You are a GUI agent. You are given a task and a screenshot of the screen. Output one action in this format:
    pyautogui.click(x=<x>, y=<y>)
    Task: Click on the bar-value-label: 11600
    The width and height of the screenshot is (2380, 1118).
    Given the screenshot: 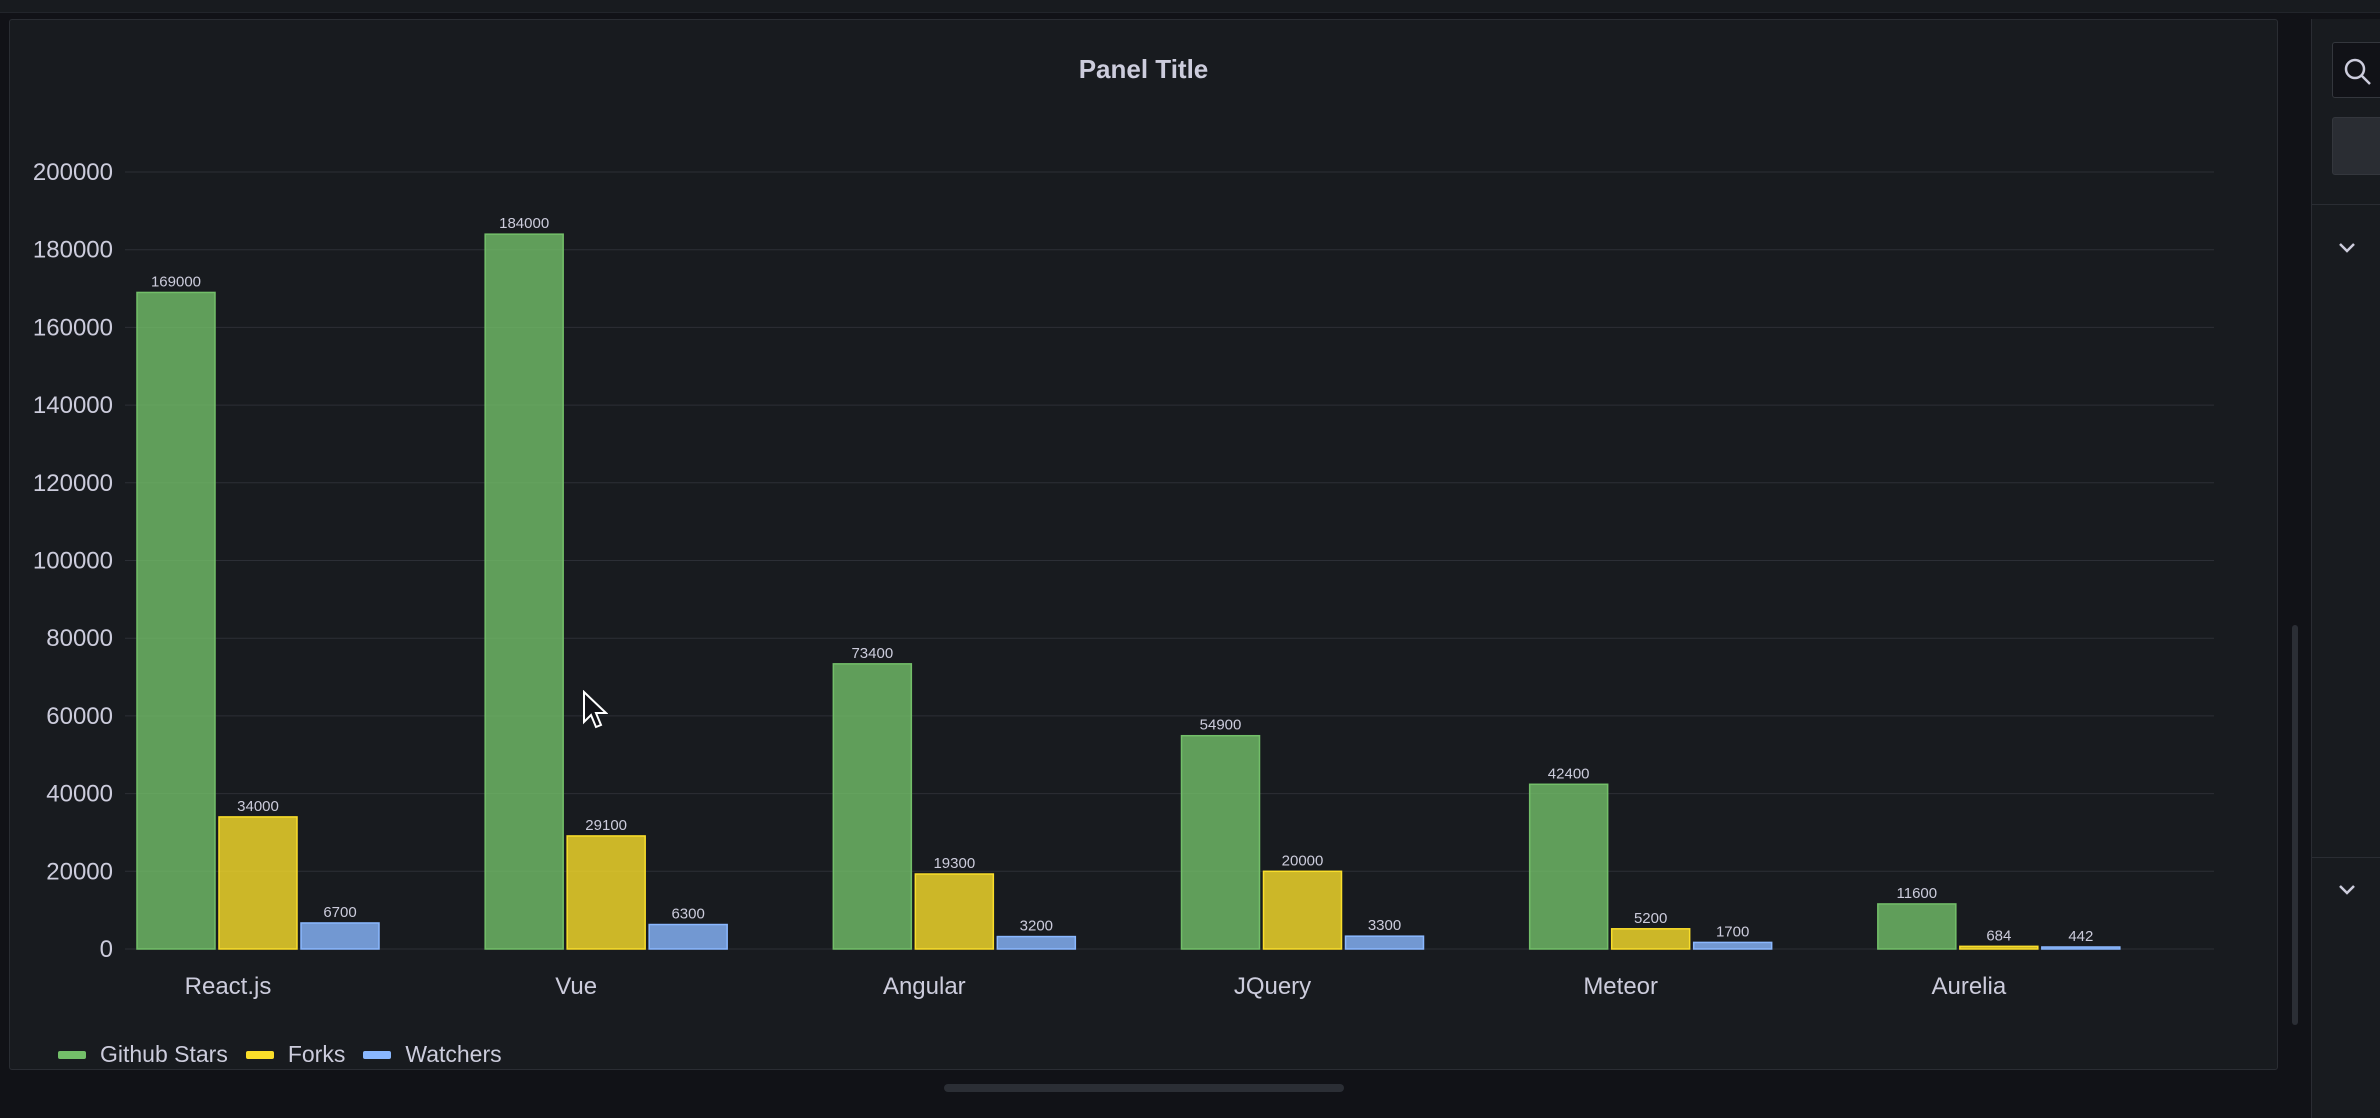 What is the action you would take?
    pyautogui.click(x=1917, y=893)
    